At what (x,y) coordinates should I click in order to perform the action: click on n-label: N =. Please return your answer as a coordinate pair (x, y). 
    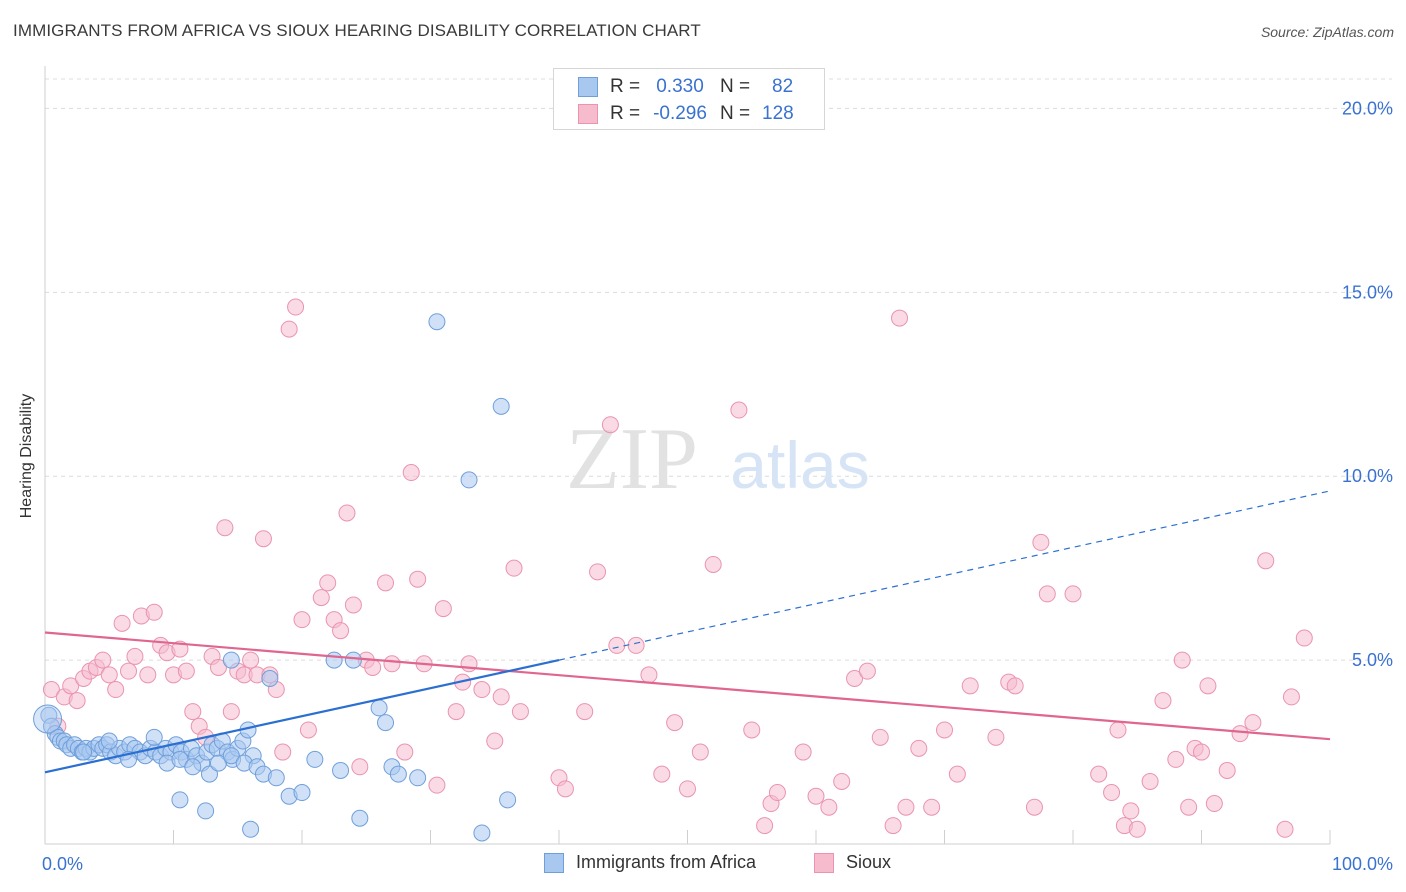
    Looking at the image, I should click on (735, 86).